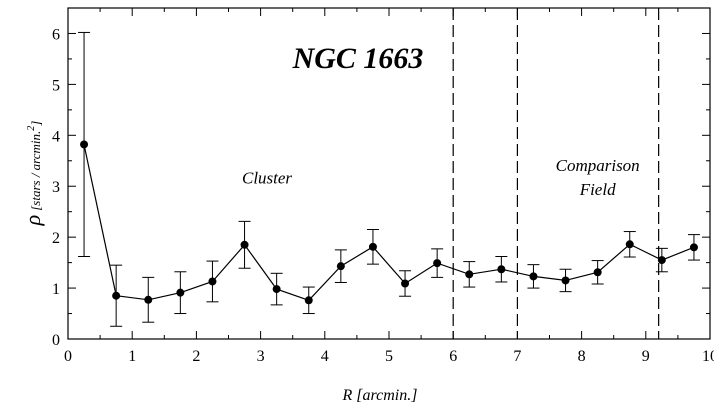 Image resolution: width=714 pixels, height=408 pixels. I want to click on x-tick-label: 3, so click(261, 356).